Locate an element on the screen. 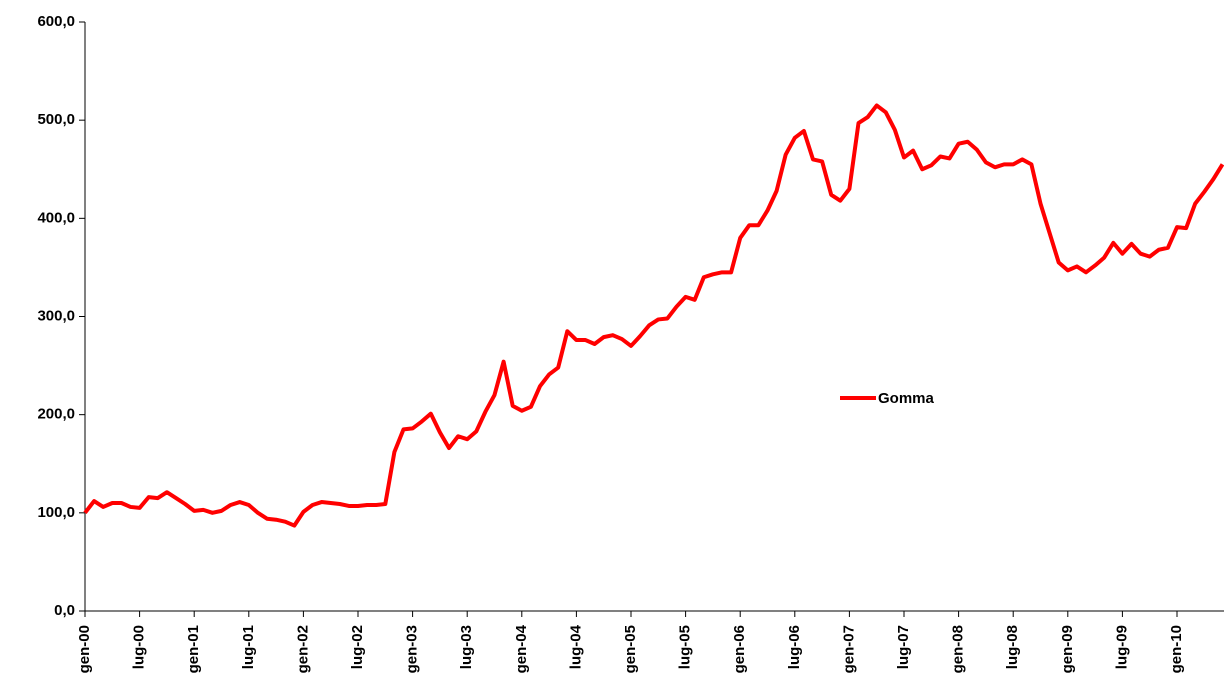 The width and height of the screenshot is (1224, 699). x-tick-label: gen-01 is located at coordinates (193, 649).